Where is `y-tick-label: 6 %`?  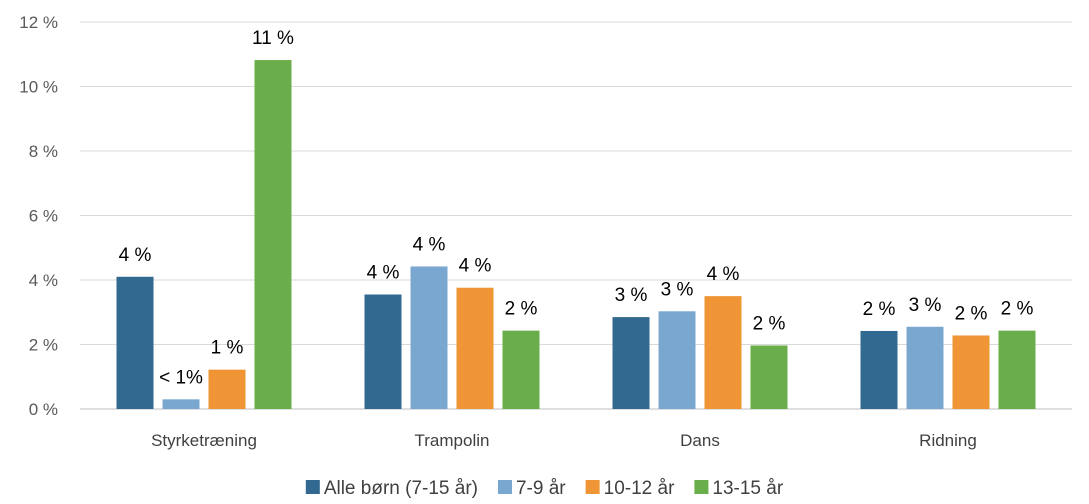 y-tick-label: 6 % is located at coordinates (43, 216).